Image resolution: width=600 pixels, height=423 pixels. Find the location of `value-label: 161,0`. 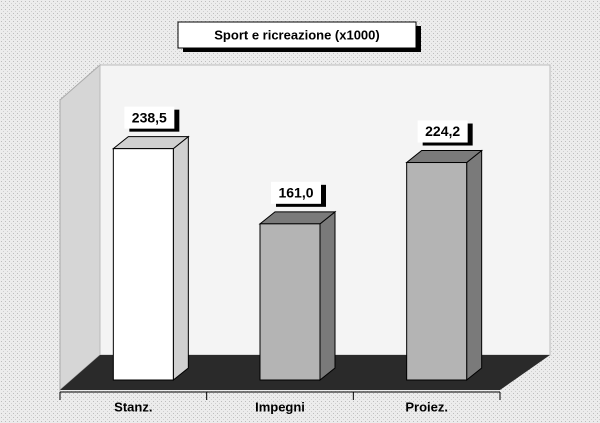

value-label: 161,0 is located at coordinates (295, 193).